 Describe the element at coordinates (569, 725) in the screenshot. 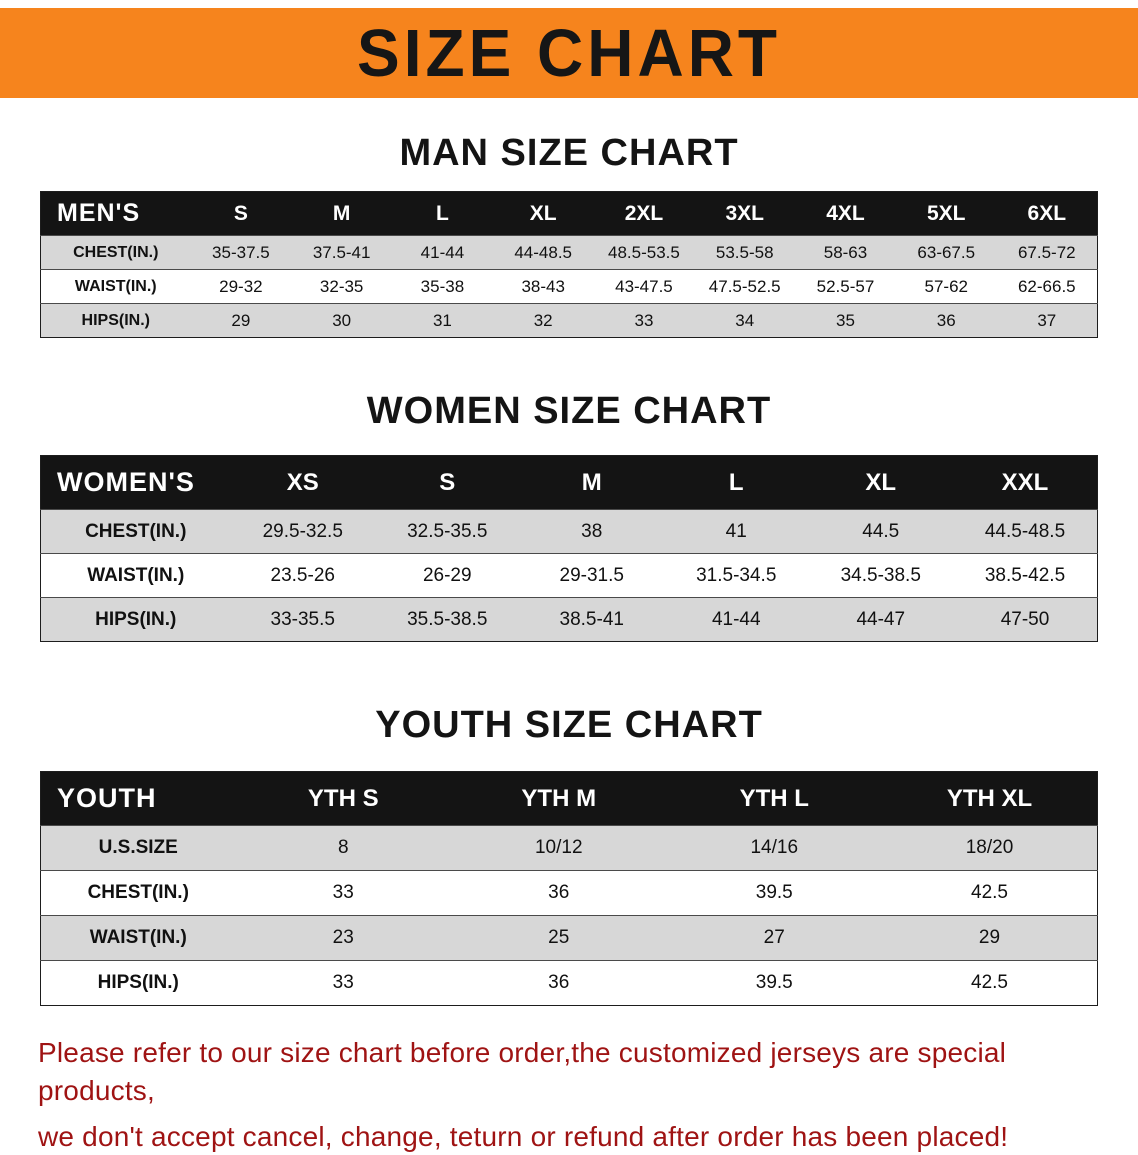

I see `youth-section-heading: YOUTH SIZE CHART` at that location.